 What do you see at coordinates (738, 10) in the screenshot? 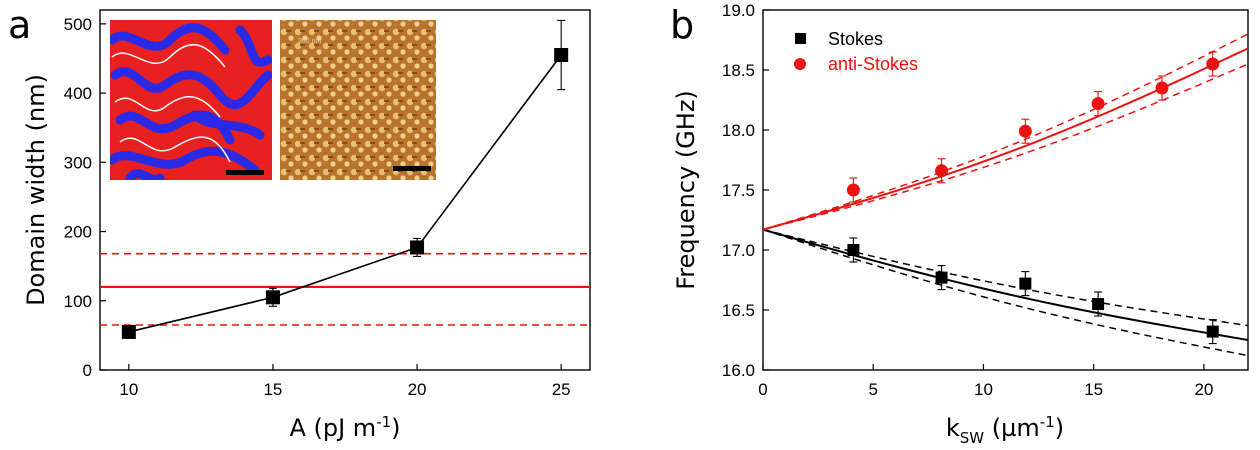
I see `y-tick-label: 19.0` at bounding box center [738, 10].